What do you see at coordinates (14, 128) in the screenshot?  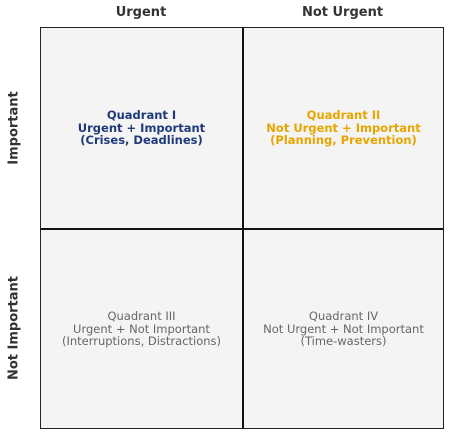 I see `row-header-important: Important` at bounding box center [14, 128].